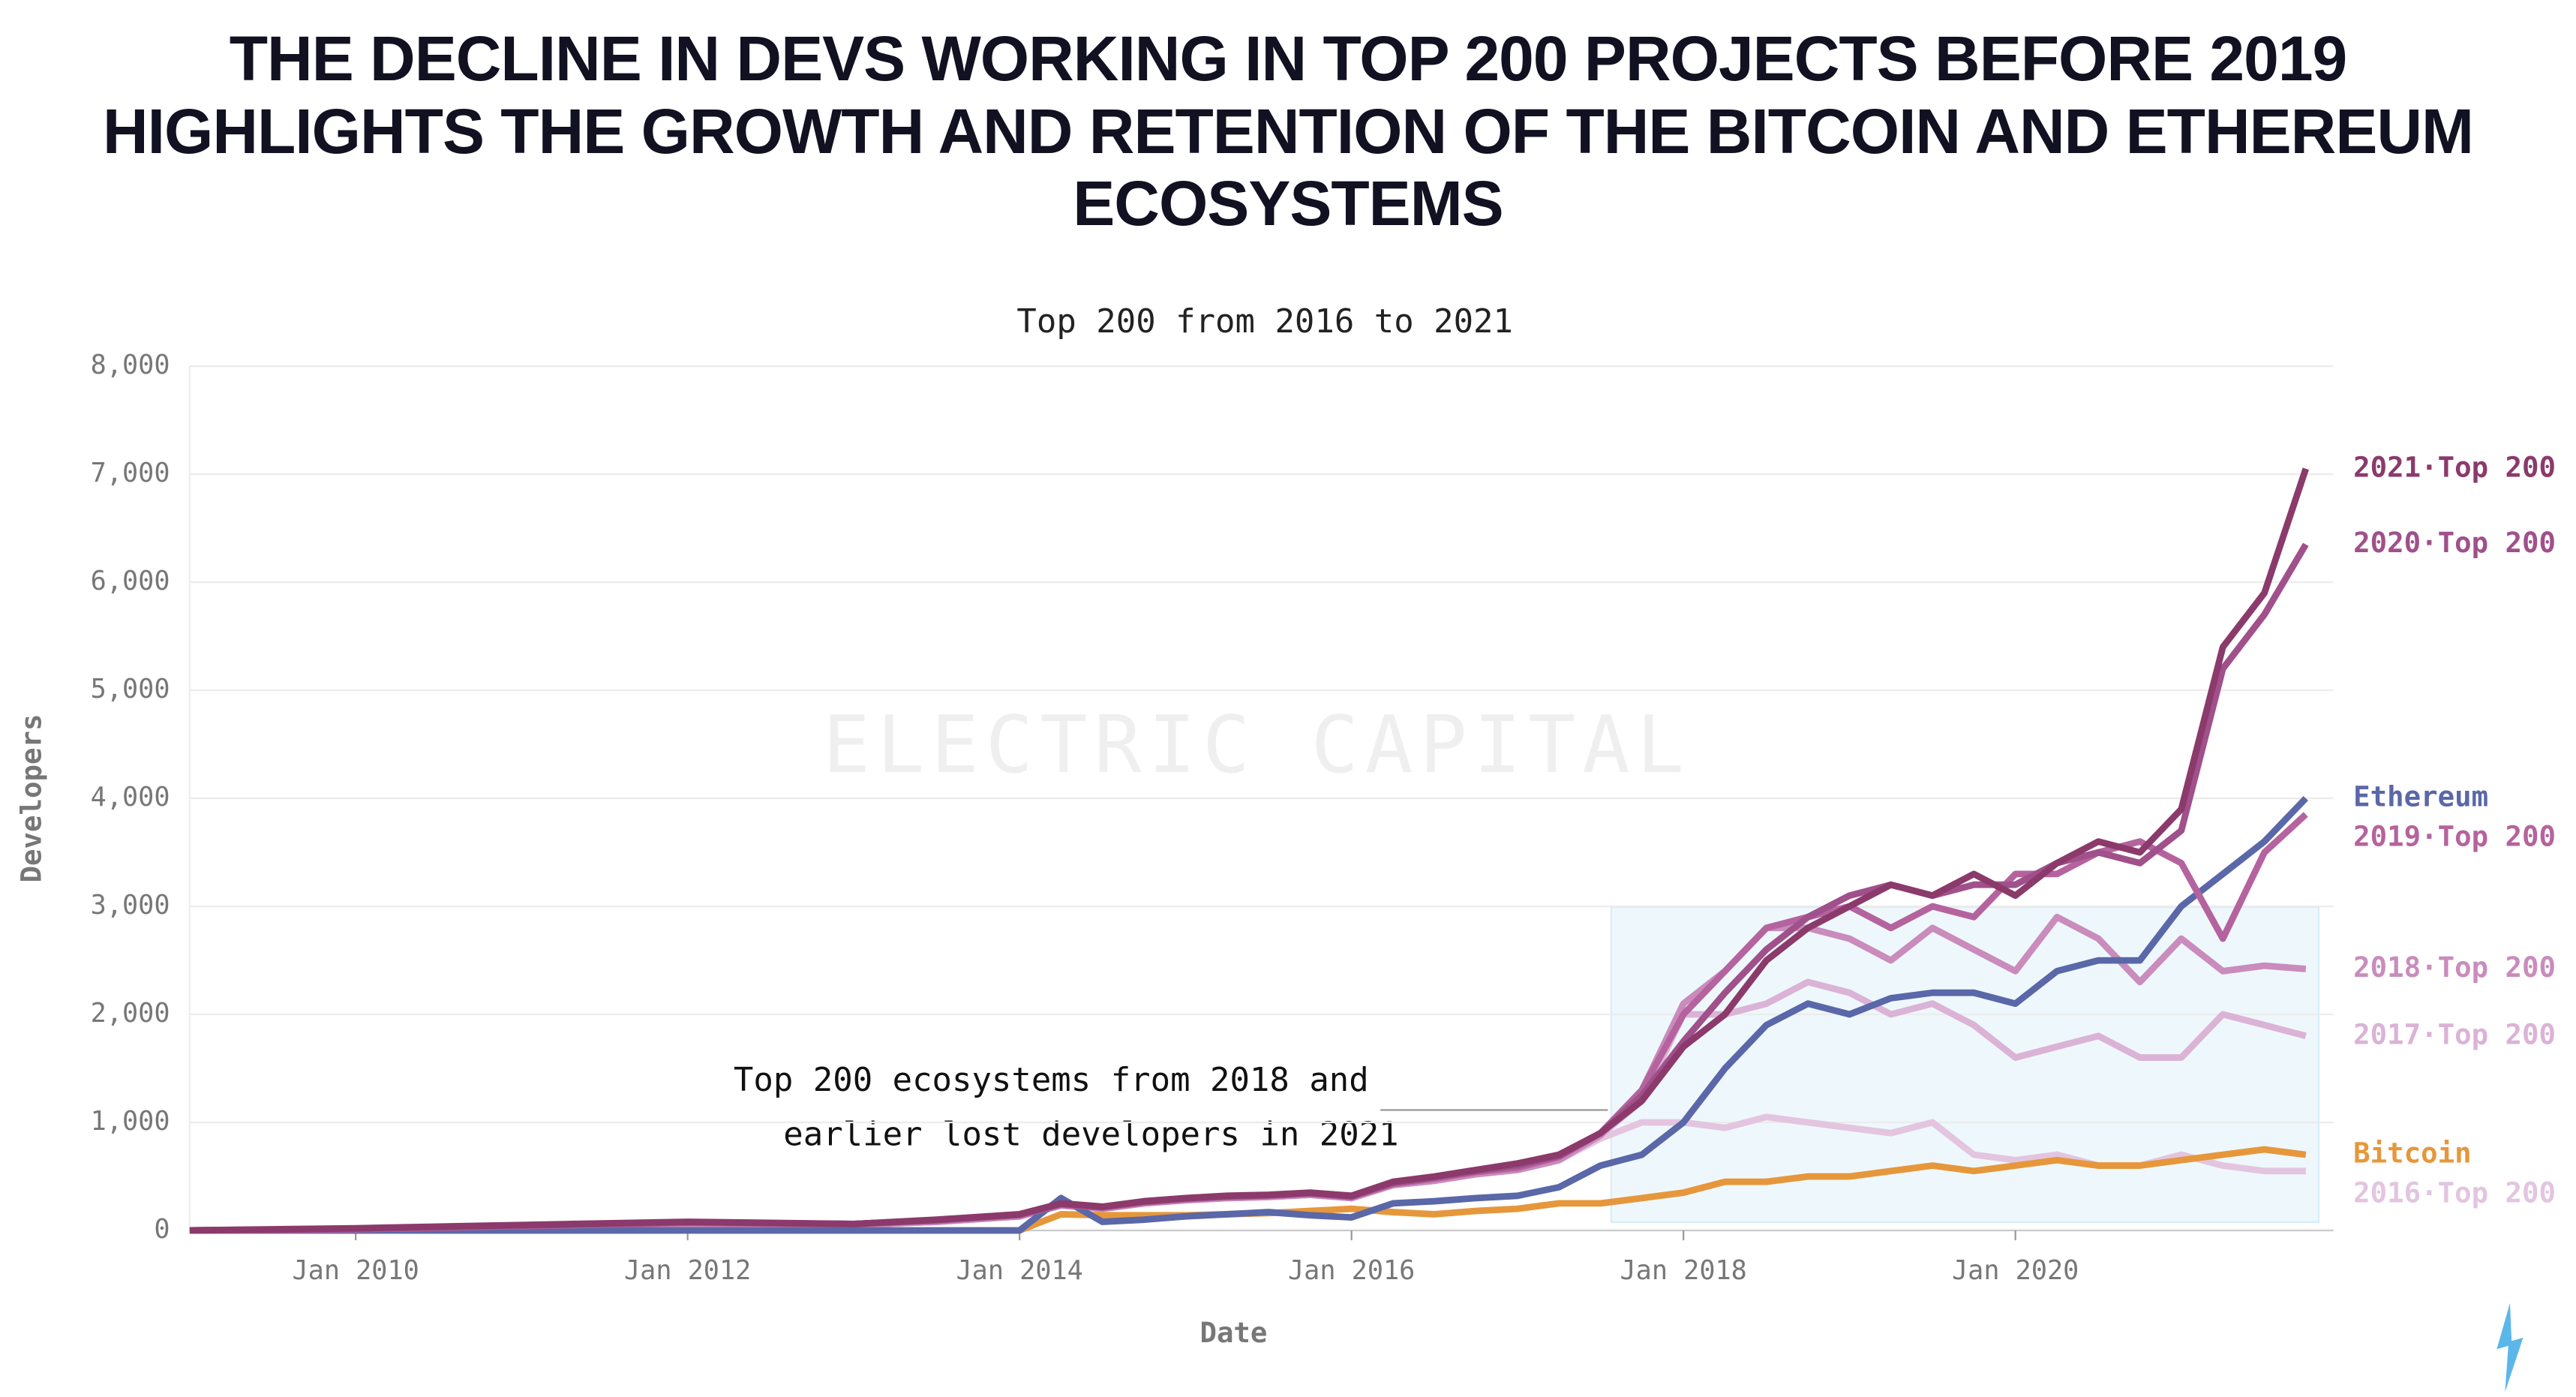 This screenshot has width=2576, height=1397. I want to click on logo-icon, so click(2509, 1347).